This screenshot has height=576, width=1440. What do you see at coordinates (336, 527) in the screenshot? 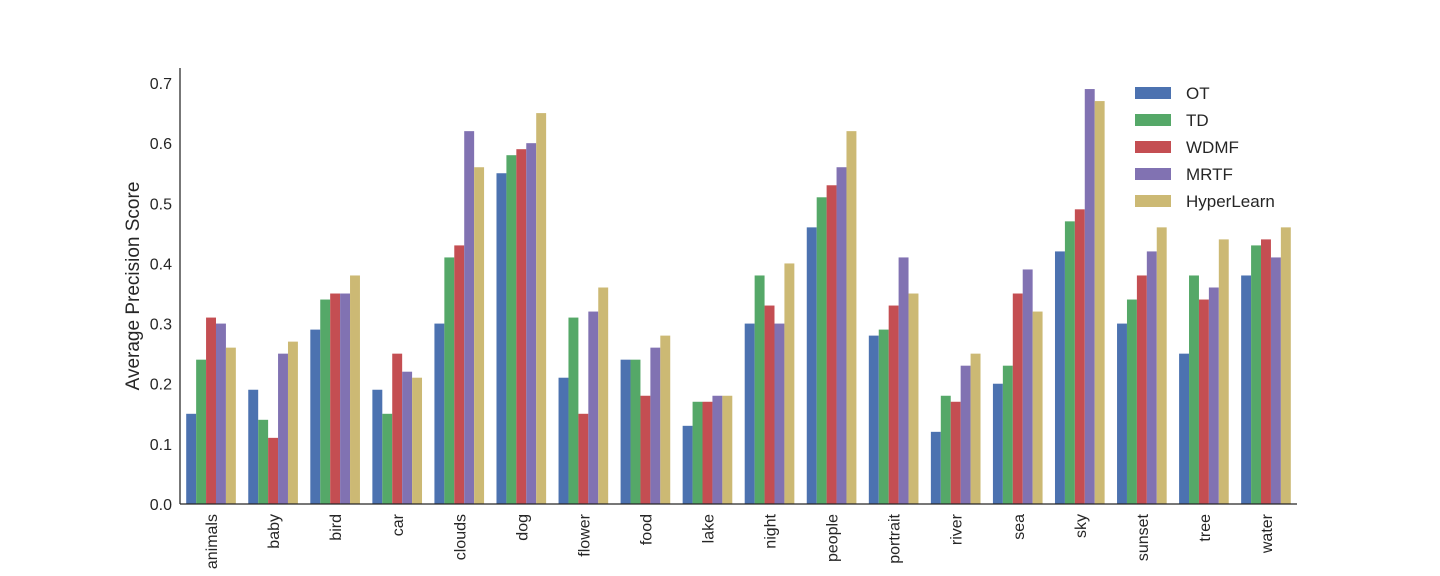
I see `x-tick-label: bird` at bounding box center [336, 527].